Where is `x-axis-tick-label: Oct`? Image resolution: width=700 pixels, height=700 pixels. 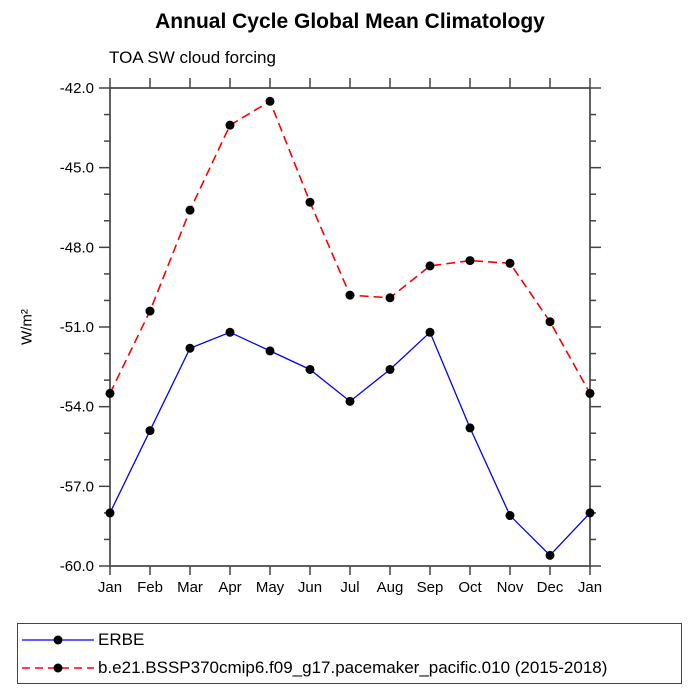
x-axis-tick-label: Oct is located at coordinates (470, 587).